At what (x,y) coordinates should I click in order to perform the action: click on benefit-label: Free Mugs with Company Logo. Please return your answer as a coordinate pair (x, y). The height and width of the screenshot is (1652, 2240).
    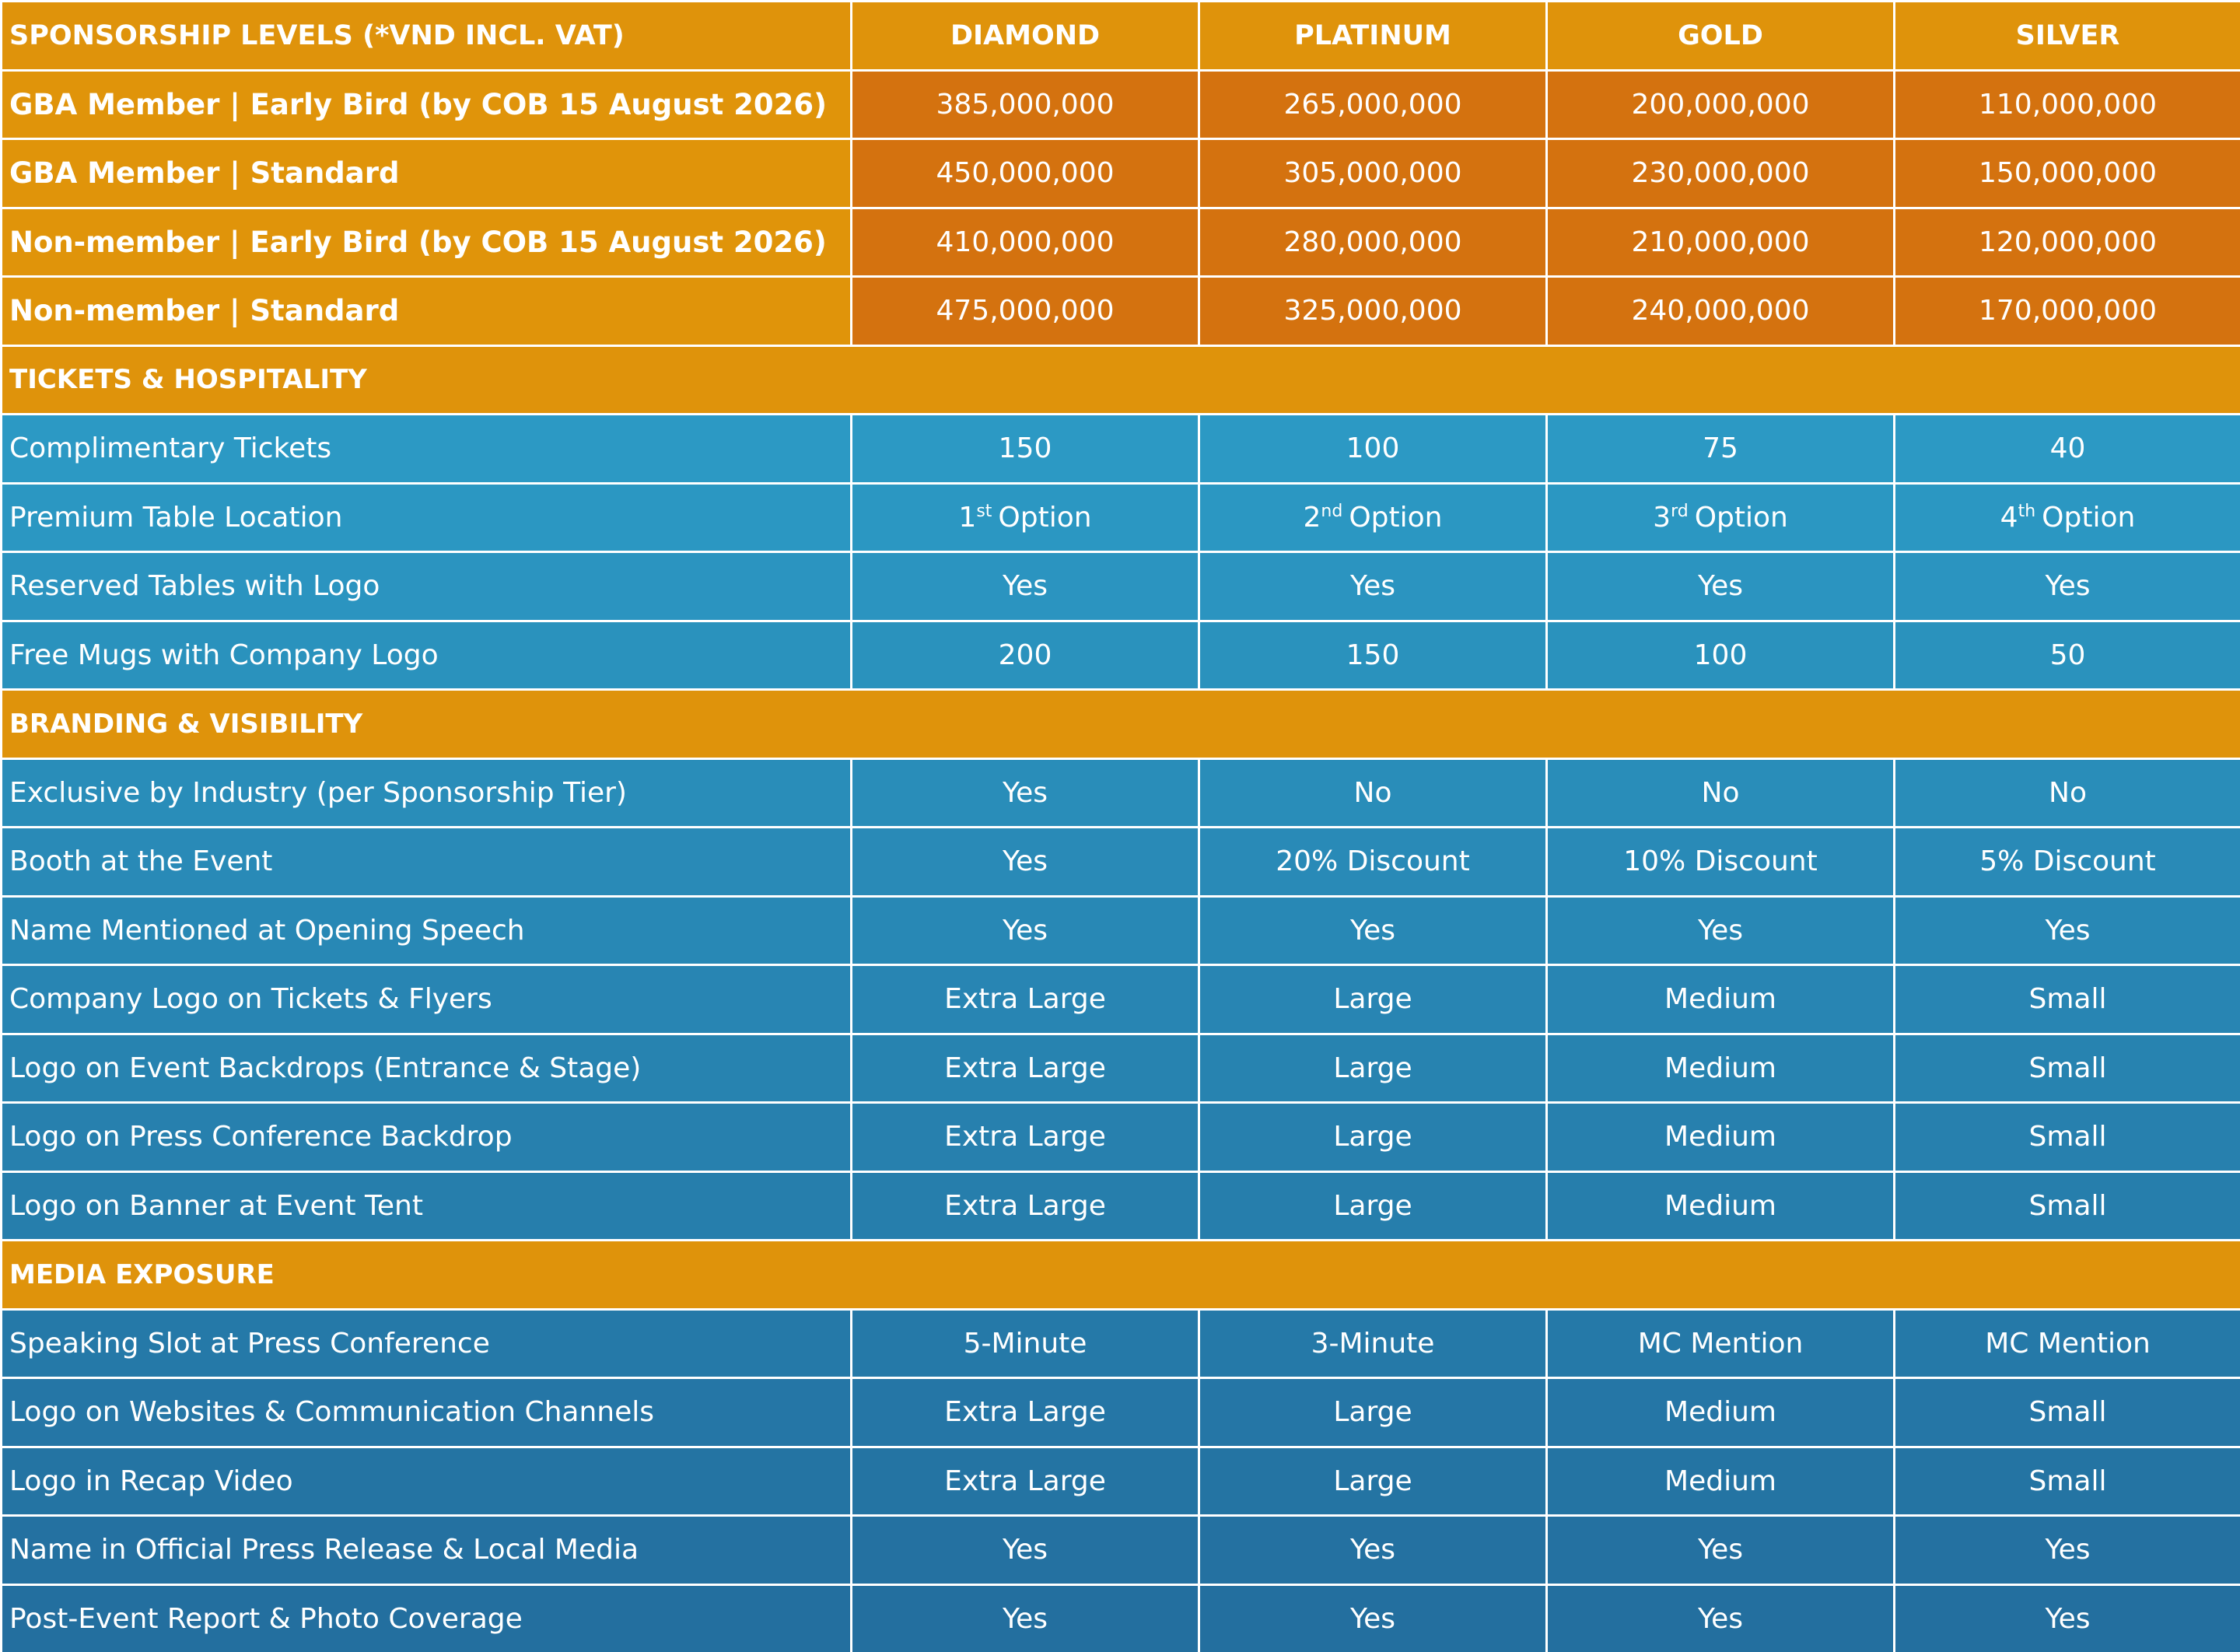
    Looking at the image, I should click on (426, 655).